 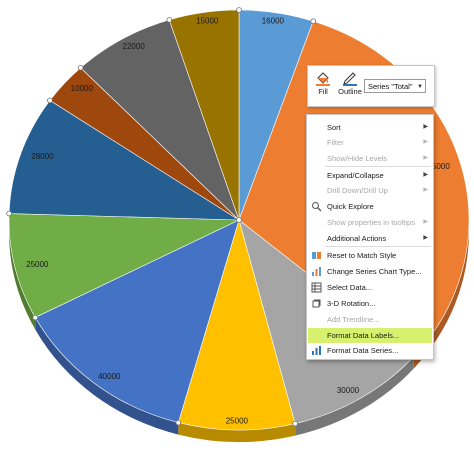 I want to click on menu-item-filter: Filter ▶, so click(x=370, y=142).